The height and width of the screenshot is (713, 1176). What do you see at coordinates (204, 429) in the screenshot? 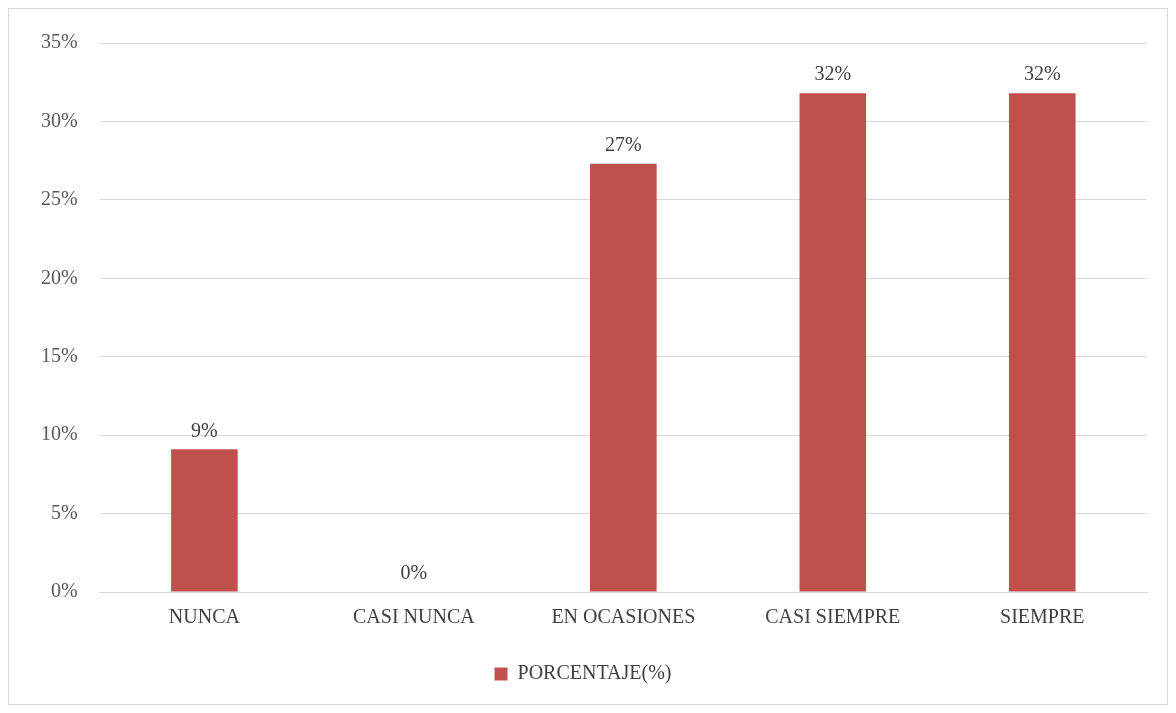
I see `data-label: 9%` at bounding box center [204, 429].